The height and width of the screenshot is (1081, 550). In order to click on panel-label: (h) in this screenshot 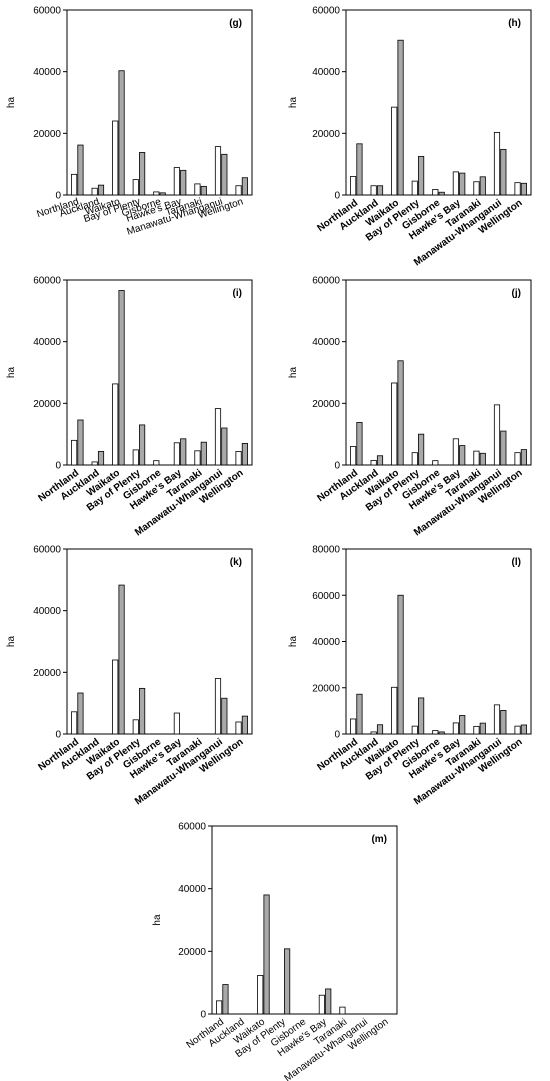, I will do `click(514, 23)`.